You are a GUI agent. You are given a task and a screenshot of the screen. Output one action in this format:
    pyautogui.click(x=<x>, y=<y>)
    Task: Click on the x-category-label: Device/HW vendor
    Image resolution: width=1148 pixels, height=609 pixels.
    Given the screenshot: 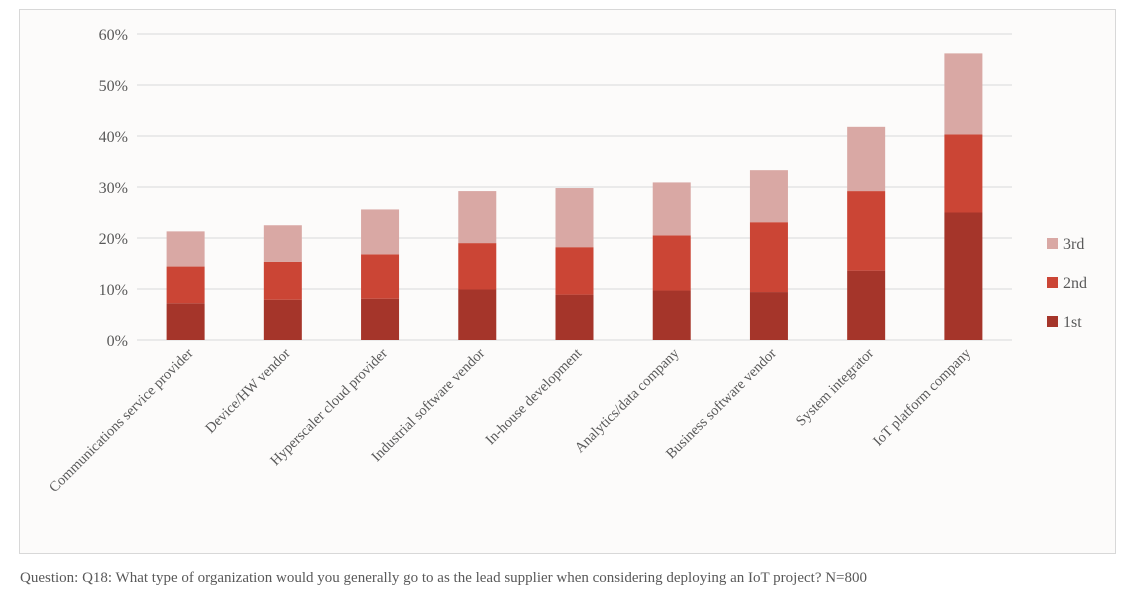 What is the action you would take?
    pyautogui.click(x=248, y=390)
    